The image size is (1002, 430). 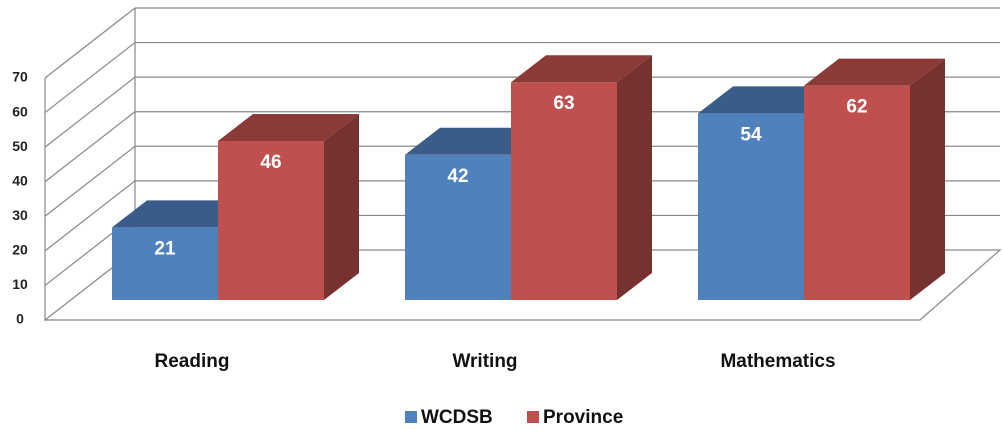 What do you see at coordinates (20, 284) in the screenshot?
I see `y-tick-label: 10` at bounding box center [20, 284].